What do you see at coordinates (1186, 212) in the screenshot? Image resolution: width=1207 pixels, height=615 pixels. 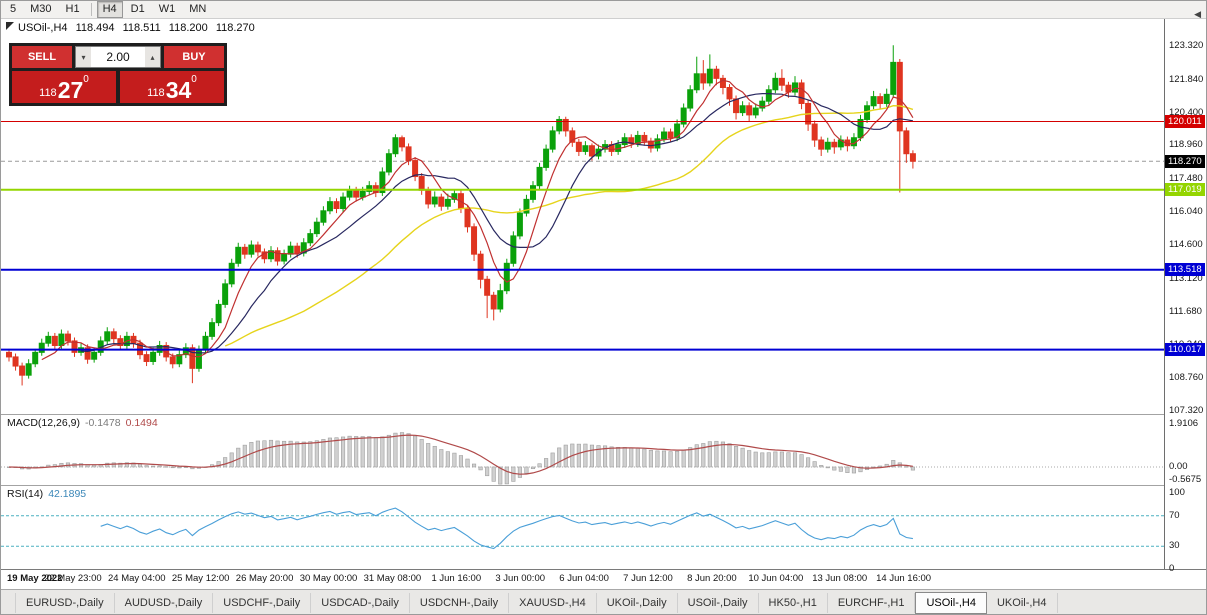 I see `axis-tick-label: 116.040` at bounding box center [1186, 212].